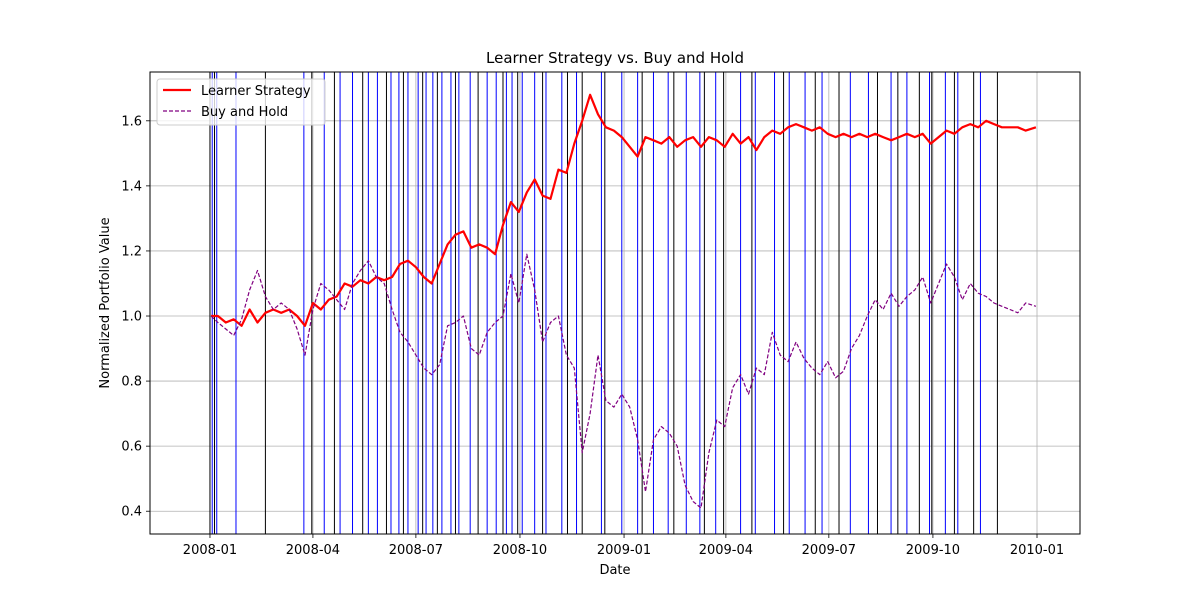 This screenshot has height=600, width=1200. Describe the element at coordinates (210, 550) in the screenshot. I see `x-tick-label: 2008-01` at that location.